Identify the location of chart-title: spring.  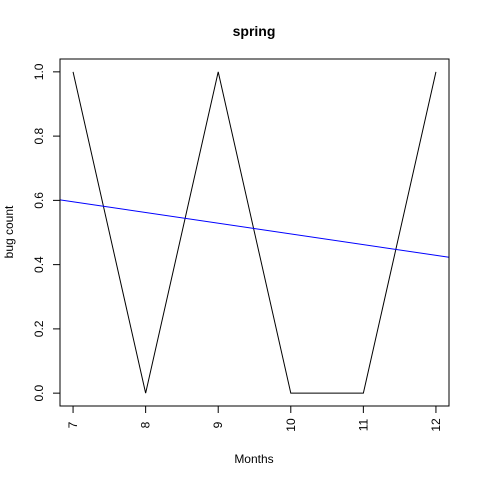
(254, 31).